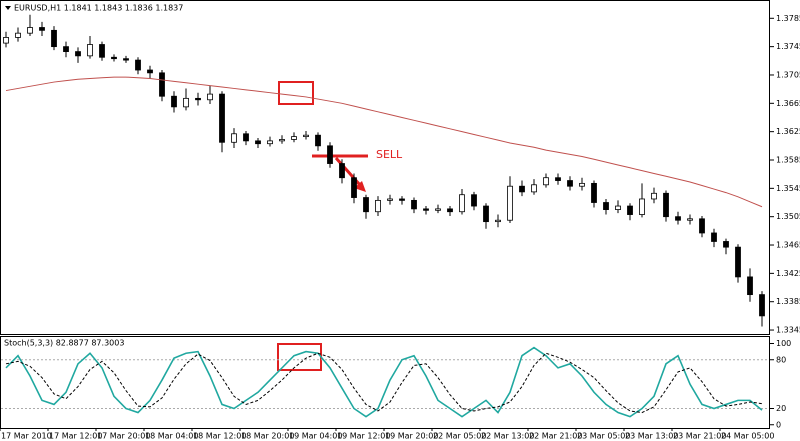 The image size is (800, 441). I want to click on x-tick-label: 19 Mar 04:00, so click(315, 436).